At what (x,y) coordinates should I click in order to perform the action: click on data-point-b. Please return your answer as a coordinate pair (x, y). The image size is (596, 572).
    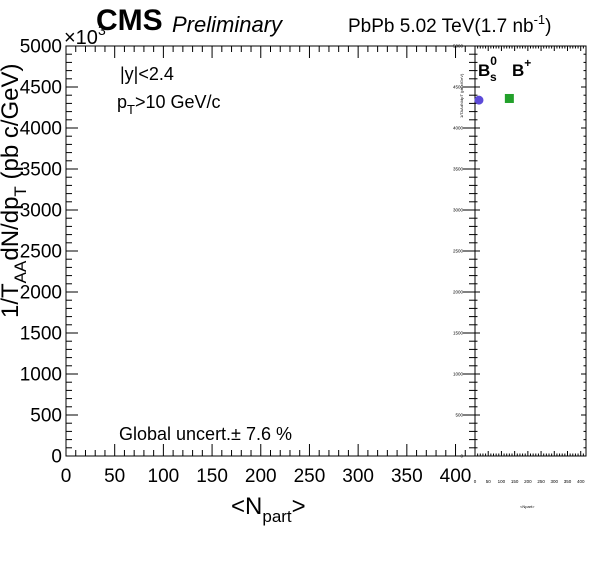
    Looking at the image, I should click on (509, 98).